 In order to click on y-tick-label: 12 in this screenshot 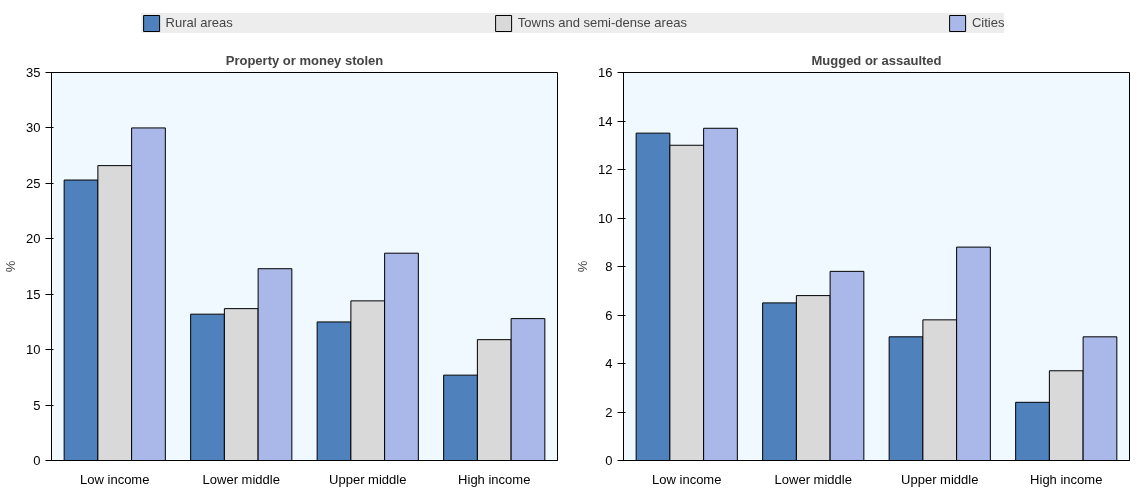, I will do `click(605, 169)`.